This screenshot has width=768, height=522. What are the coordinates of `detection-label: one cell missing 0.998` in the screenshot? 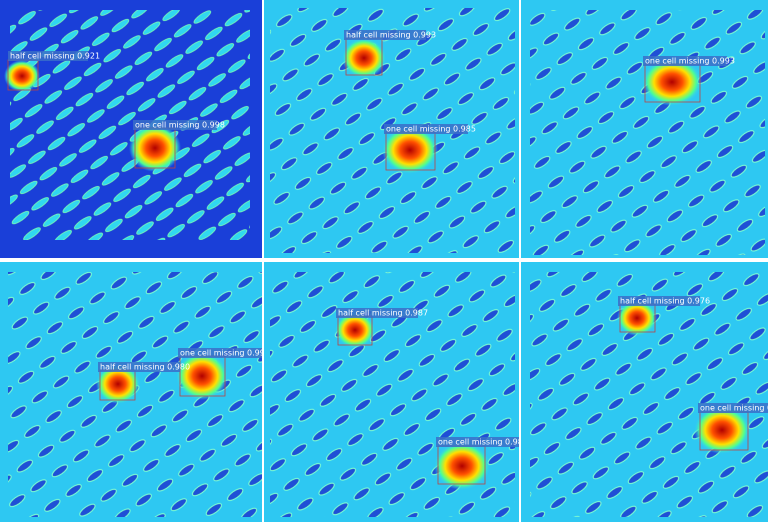 It's located at (180, 125).